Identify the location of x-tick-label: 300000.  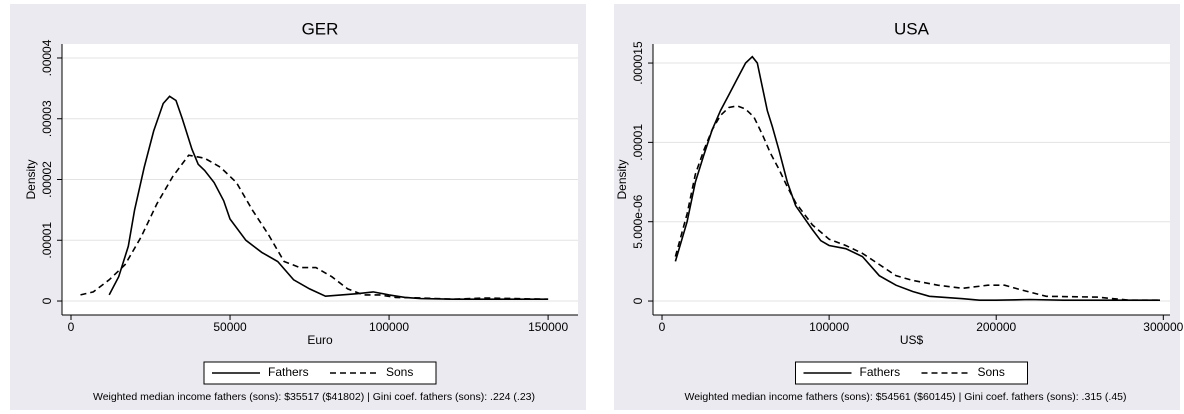
(1163, 327).